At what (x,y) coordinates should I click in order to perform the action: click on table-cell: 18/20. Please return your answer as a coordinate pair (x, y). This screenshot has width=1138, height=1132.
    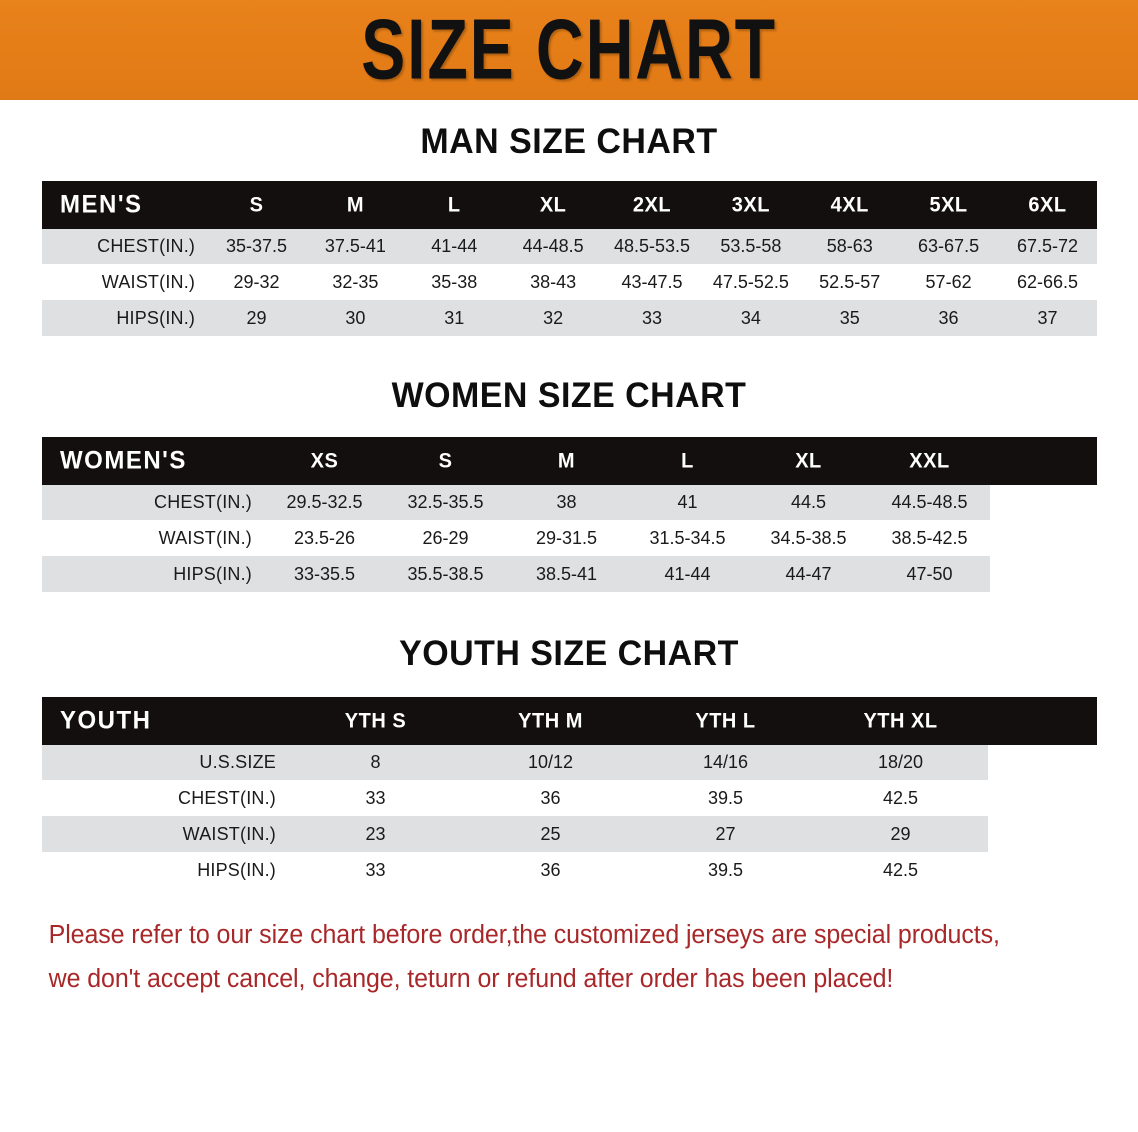
    Looking at the image, I should click on (900, 762).